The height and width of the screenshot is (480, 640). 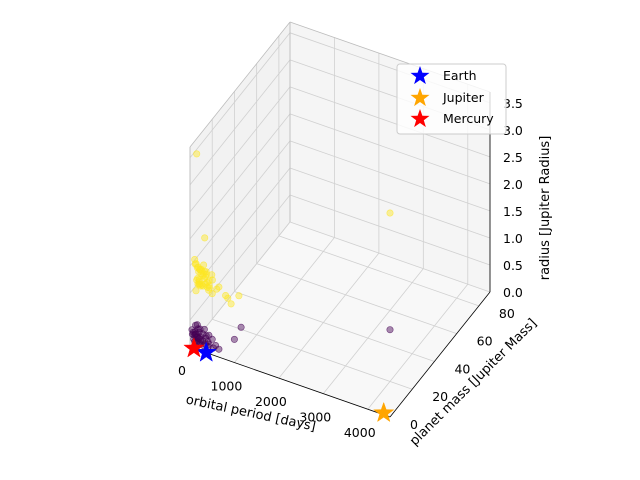 I want to click on star-marker-mercury, so click(x=194, y=347).